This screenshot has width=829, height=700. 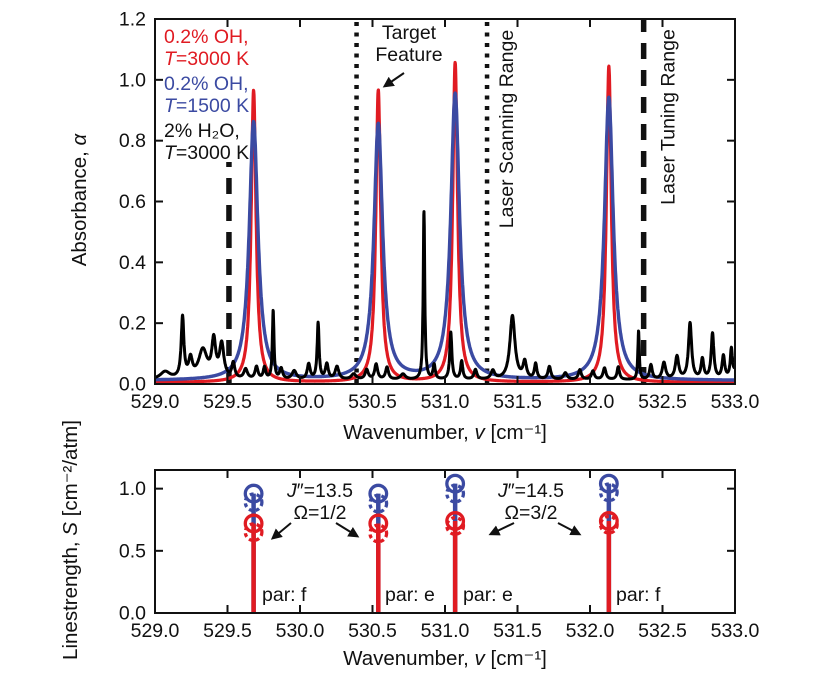 What do you see at coordinates (132, 489) in the screenshot?
I see `bottom-panel-y-tick-label: 1.0` at bounding box center [132, 489].